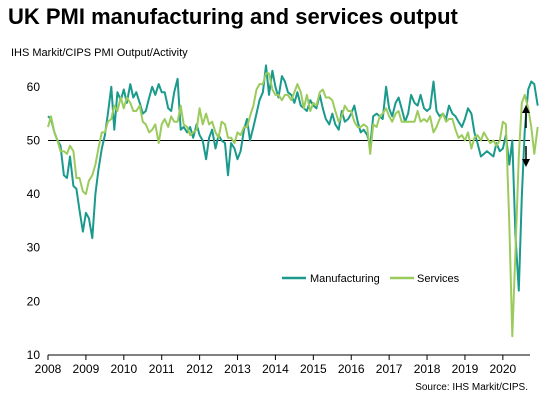 This screenshot has width=550, height=414. Describe the element at coordinates (34, 355) in the screenshot. I see `y-tick-label: 10` at that location.